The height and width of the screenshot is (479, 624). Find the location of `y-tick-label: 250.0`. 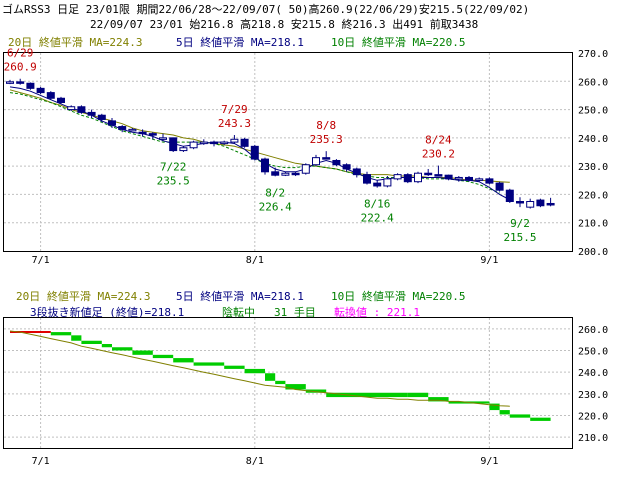

y-tick-label: 250.0 is located at coordinates (593, 111).